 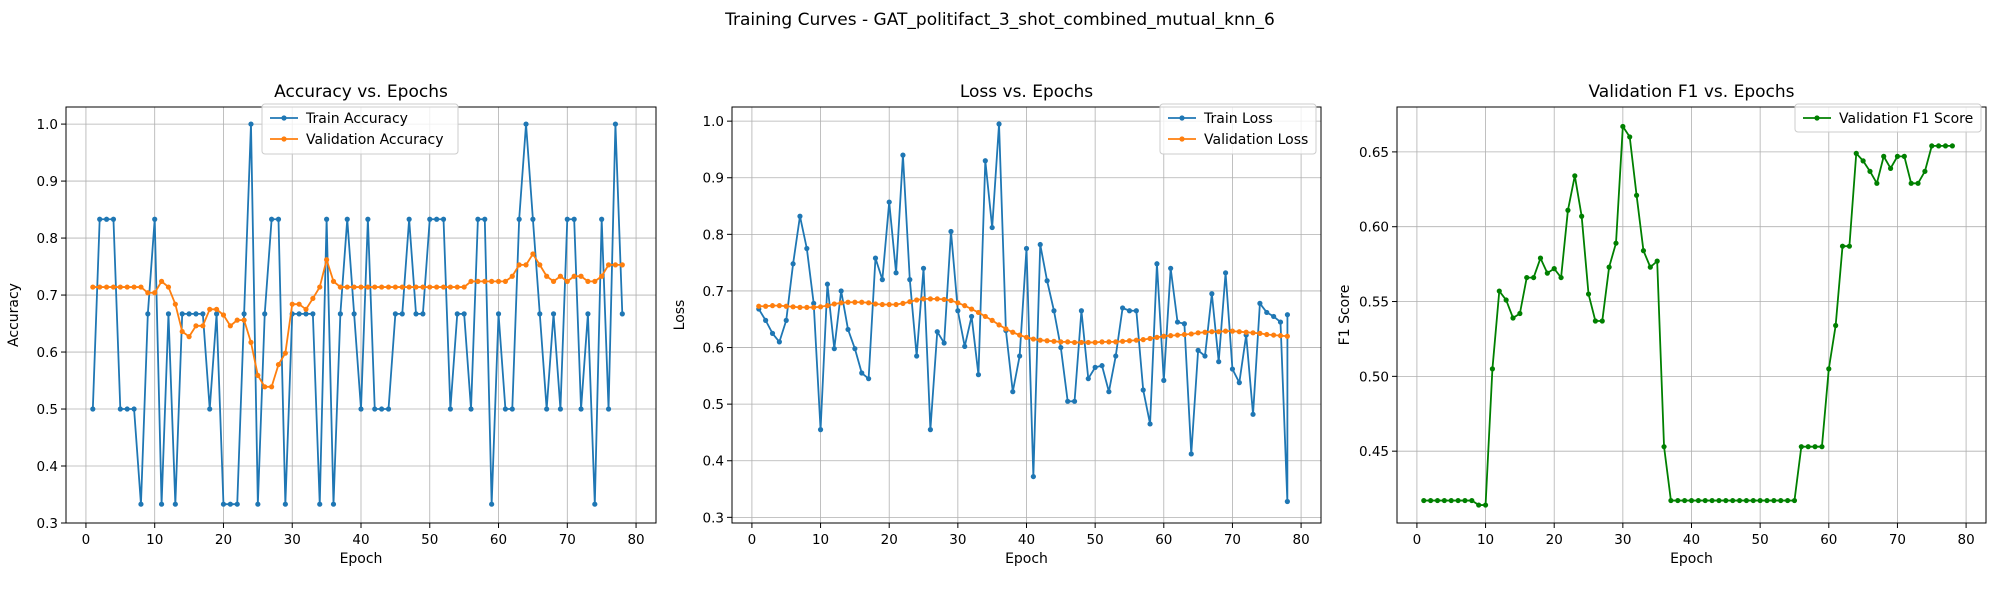 I want to click on y-tick-label: 0.60, so click(x=1374, y=228).